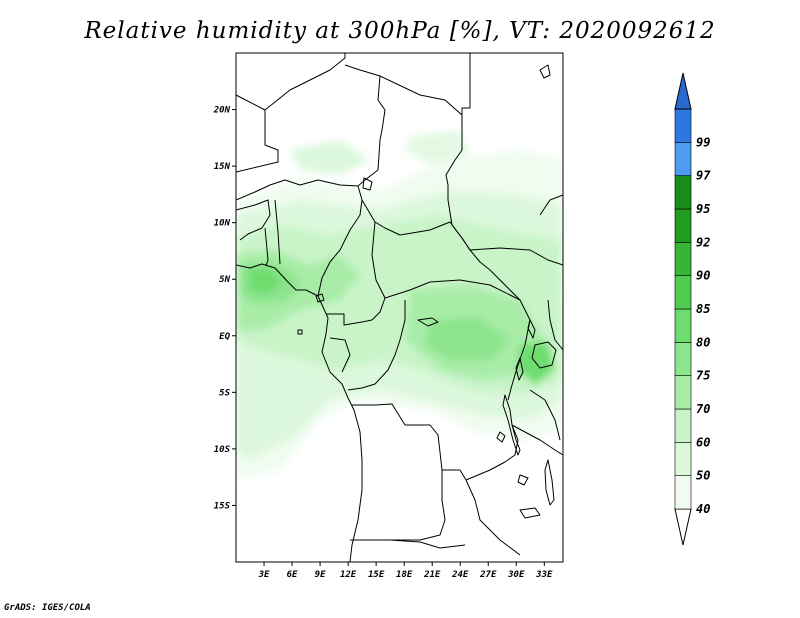  What do you see at coordinates (703, 376) in the screenshot?
I see `colorbar-label: 75` at bounding box center [703, 376].